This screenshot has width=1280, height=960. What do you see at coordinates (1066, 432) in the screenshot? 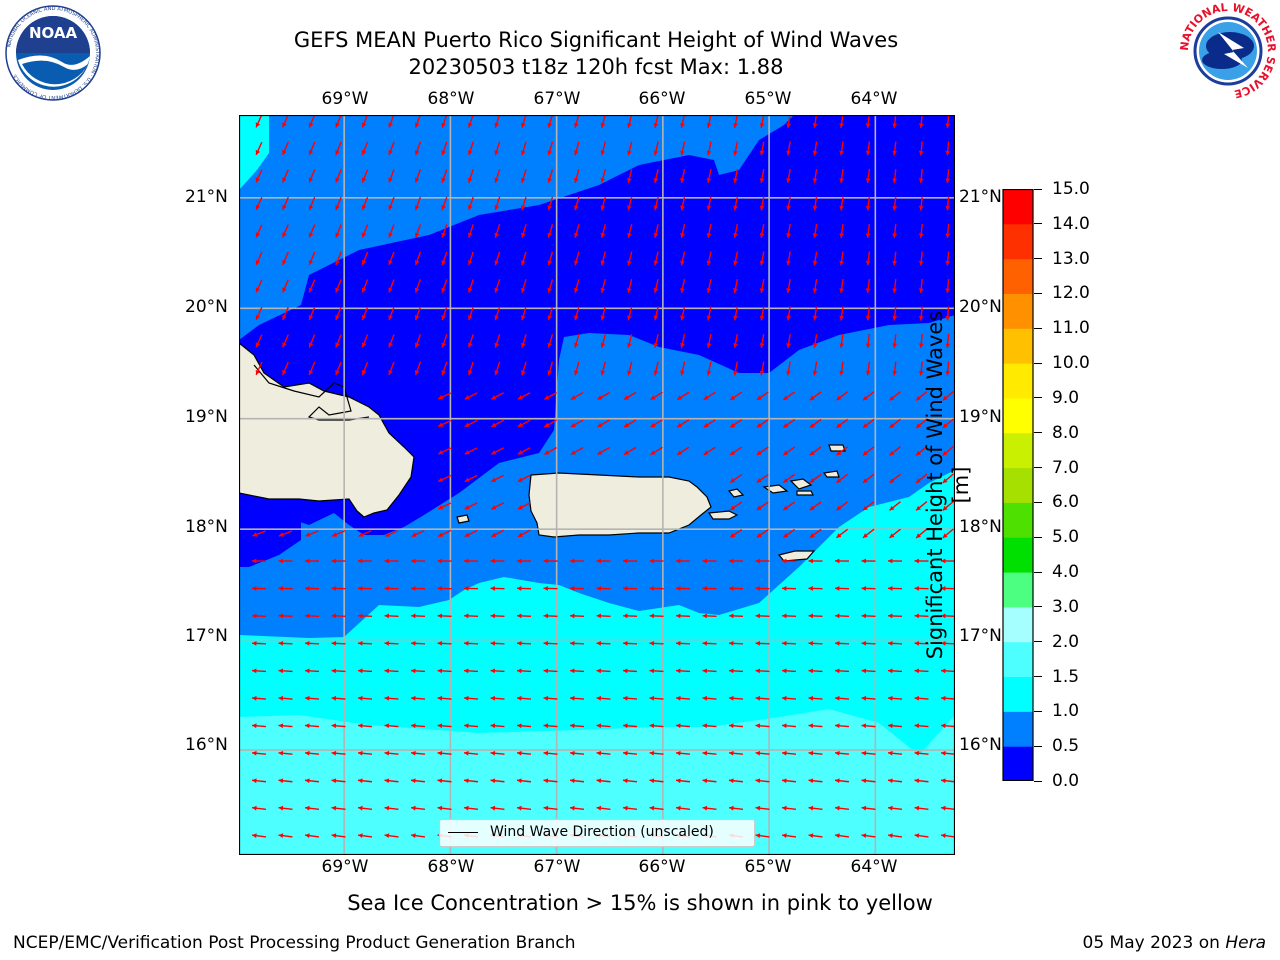
I see `colorbar-tick-label: 8.0` at bounding box center [1066, 432].